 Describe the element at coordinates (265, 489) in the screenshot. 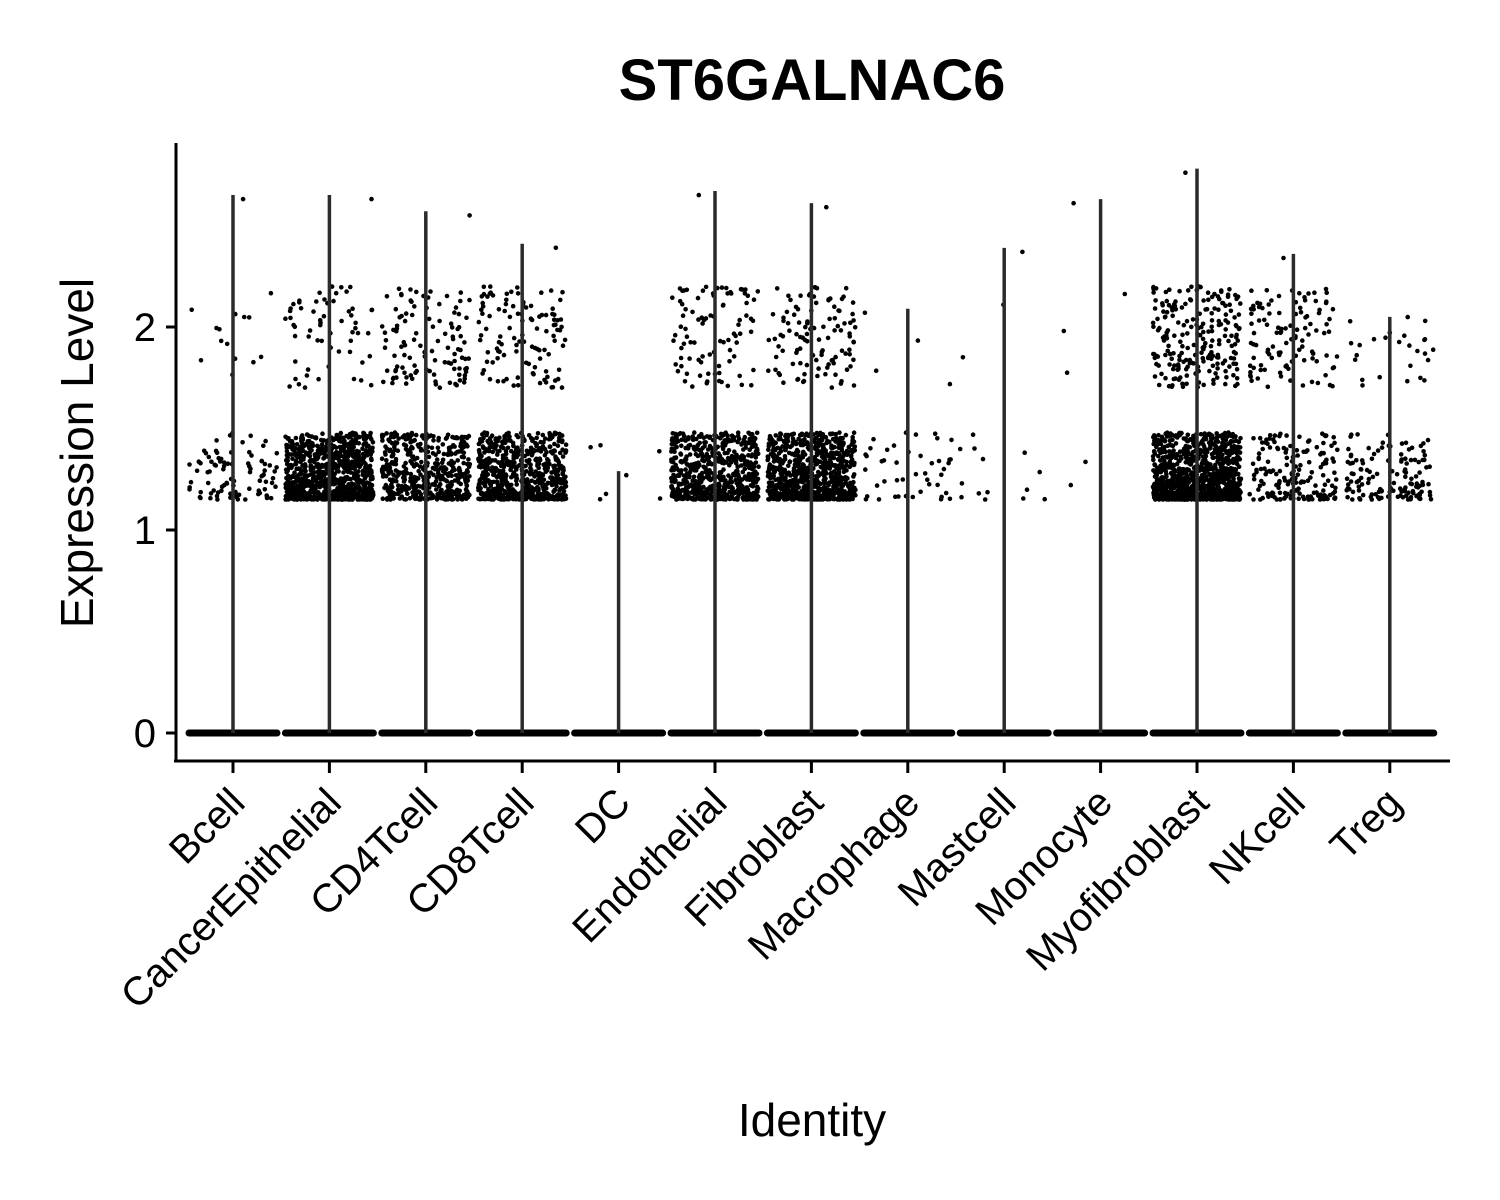

I see `data-point-bcell` at that location.